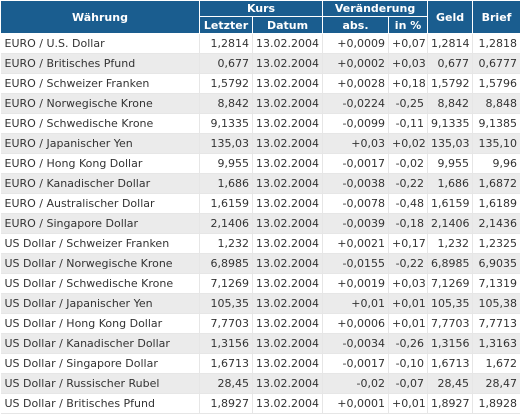  What do you see at coordinates (100, 104) in the screenshot?
I see `cell-currency-pair: EURO / Norwegische Krone` at bounding box center [100, 104].